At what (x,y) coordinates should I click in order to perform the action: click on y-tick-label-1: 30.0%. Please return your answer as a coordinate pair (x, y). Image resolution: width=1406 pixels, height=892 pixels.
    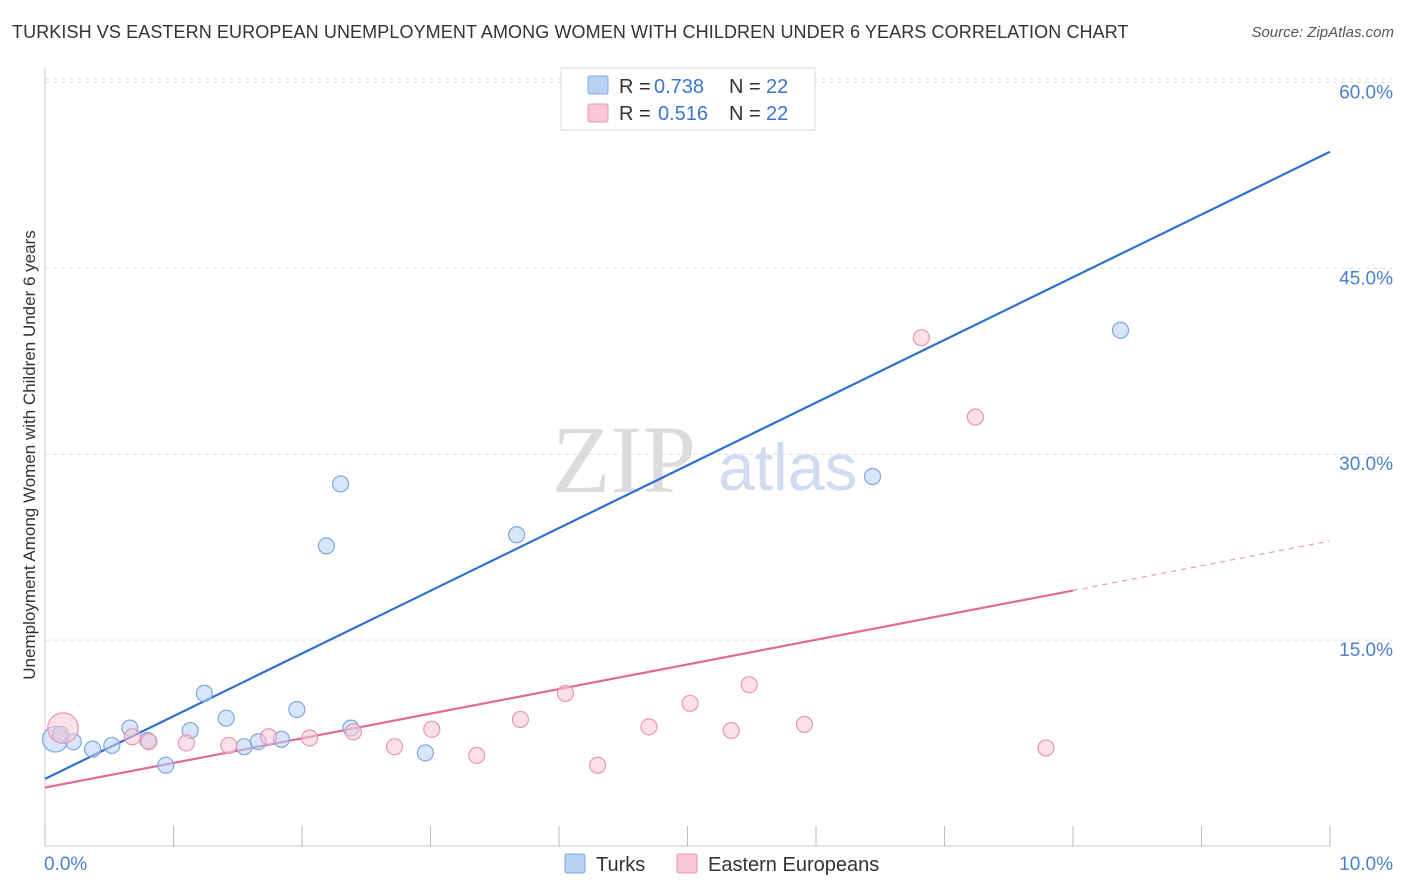
    Looking at the image, I should click on (1366, 464).